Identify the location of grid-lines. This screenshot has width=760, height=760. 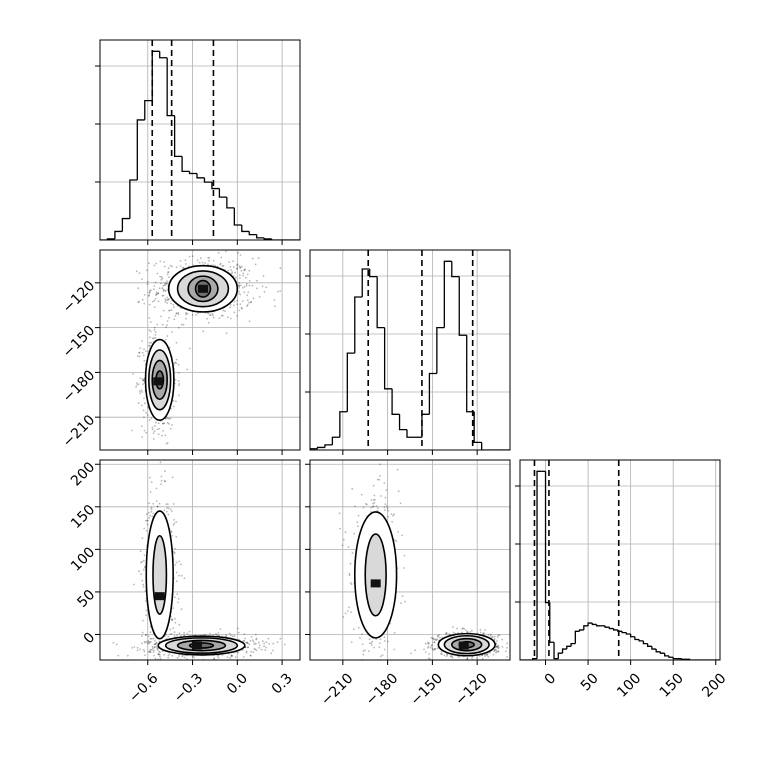
(200, 140).